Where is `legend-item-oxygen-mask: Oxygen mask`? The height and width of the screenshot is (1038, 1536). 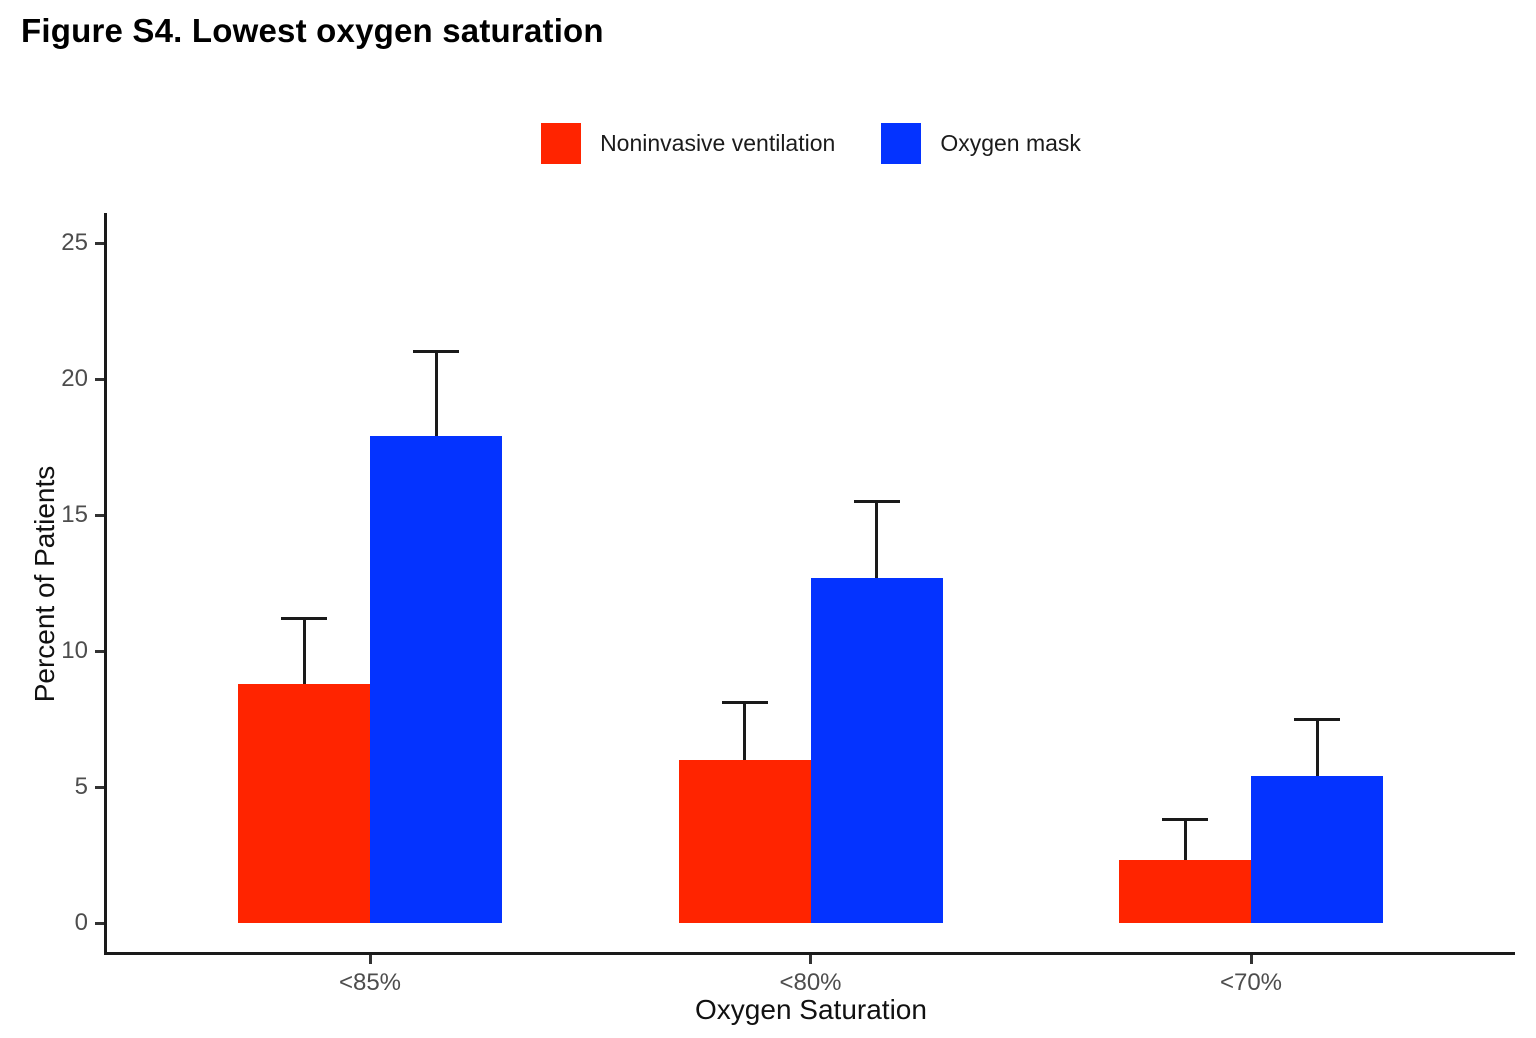 legend-item-oxygen-mask: Oxygen mask is located at coordinates (981, 143).